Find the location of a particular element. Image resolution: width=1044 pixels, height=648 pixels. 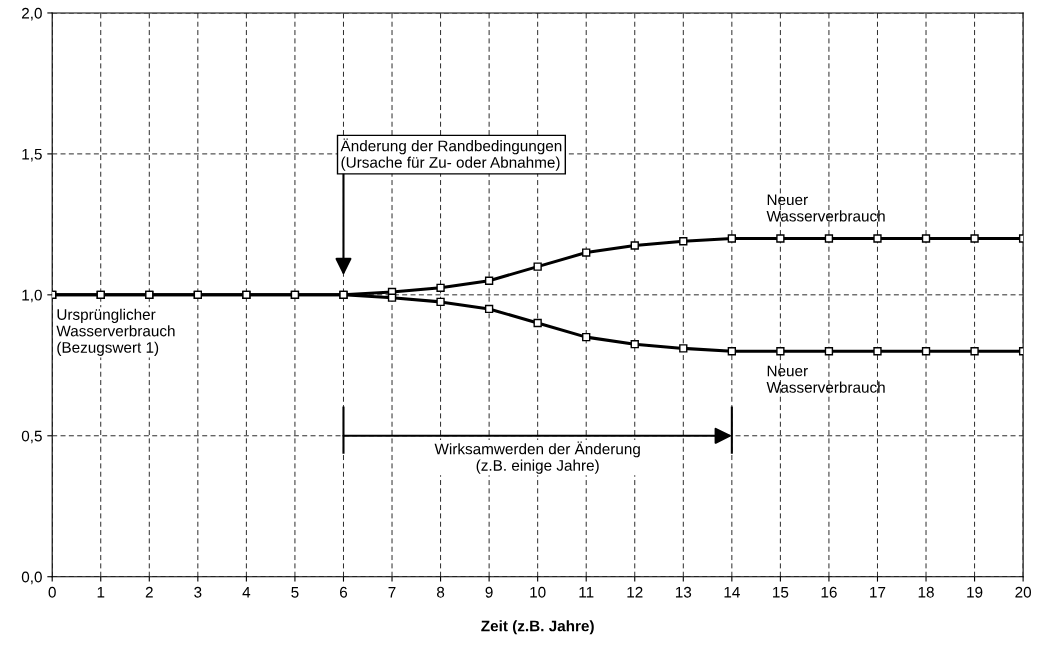

x-tick-label: 14 is located at coordinates (732, 592).